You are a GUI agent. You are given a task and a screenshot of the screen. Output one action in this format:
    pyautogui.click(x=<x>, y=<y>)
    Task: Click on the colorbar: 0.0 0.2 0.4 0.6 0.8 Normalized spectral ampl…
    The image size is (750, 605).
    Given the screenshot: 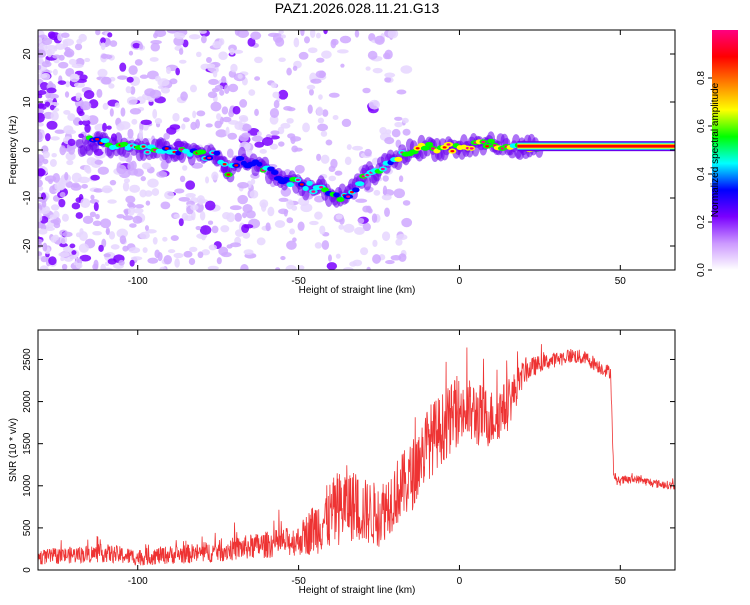 What is the action you would take?
    pyautogui.click(x=717, y=153)
    